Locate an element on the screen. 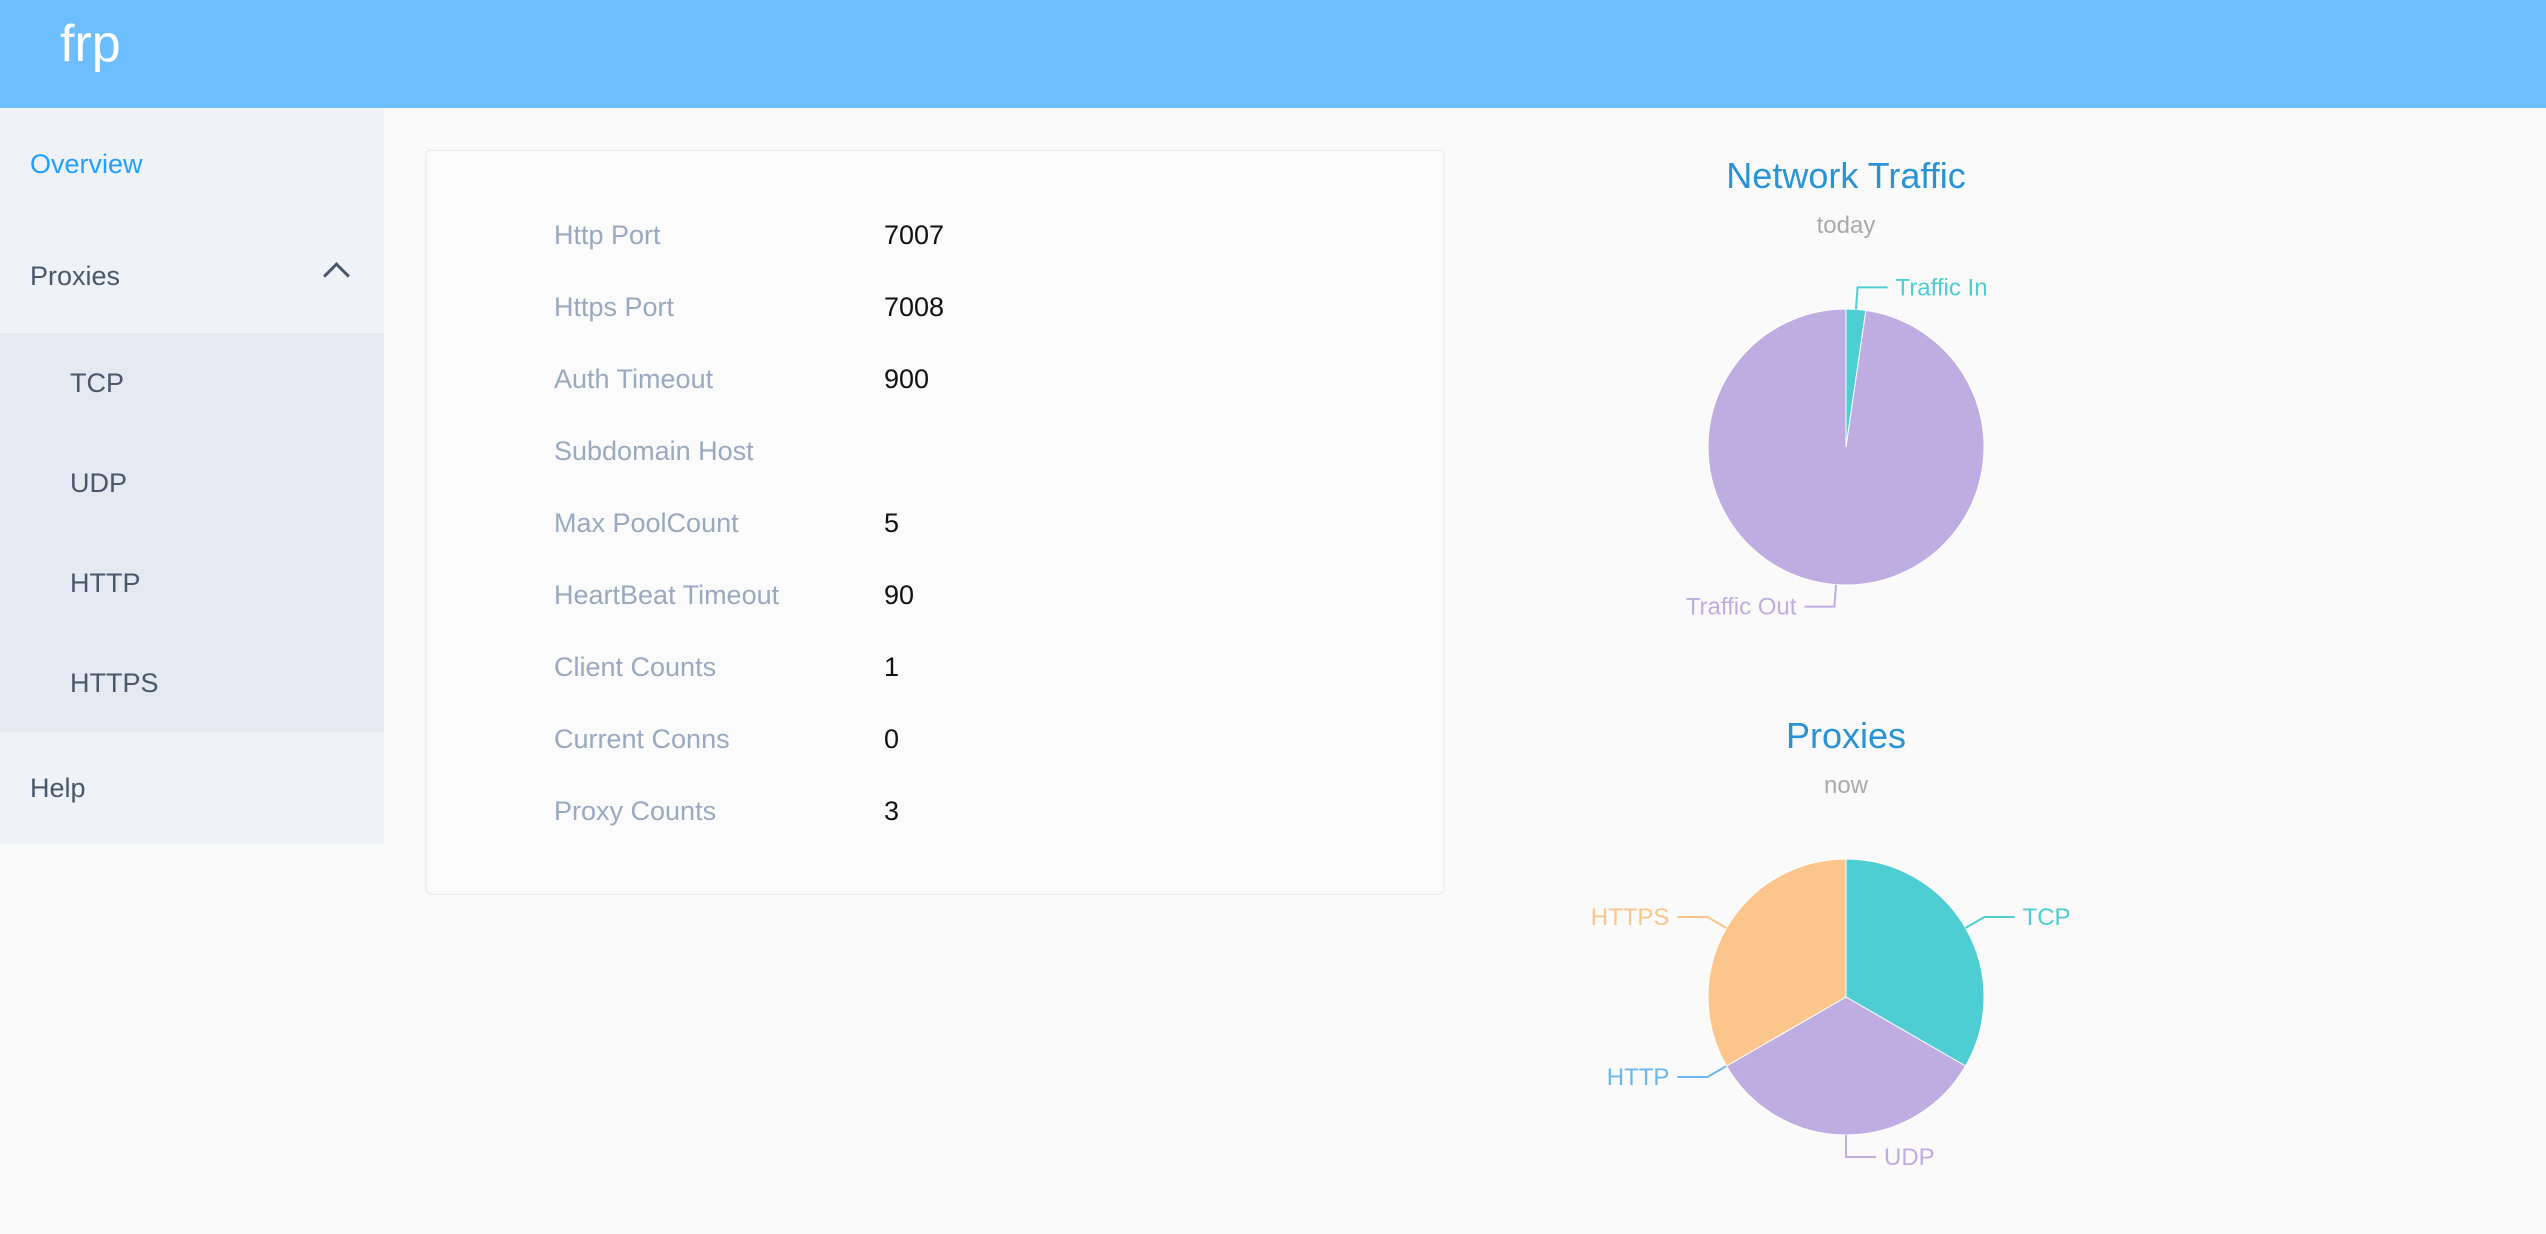 Image resolution: width=2546 pixels, height=1234 pixels. pie-slice-traffic-out is located at coordinates (1846, 447).